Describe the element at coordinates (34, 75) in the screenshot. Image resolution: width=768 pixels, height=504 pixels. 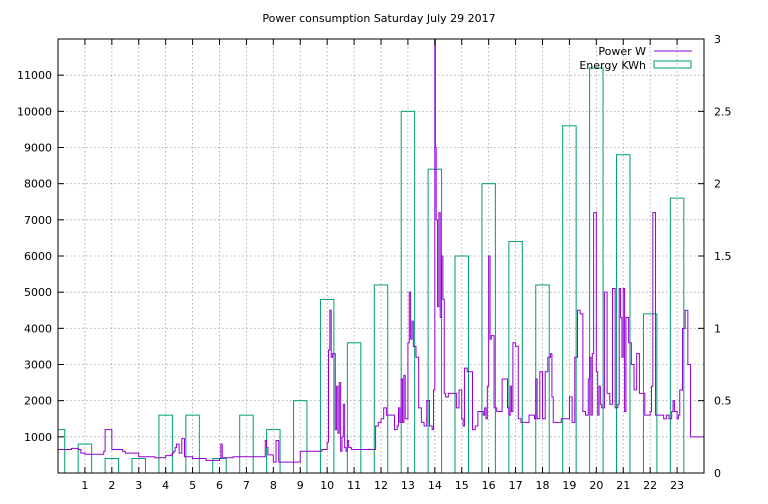
I see `y-tick-label: 11000` at that location.